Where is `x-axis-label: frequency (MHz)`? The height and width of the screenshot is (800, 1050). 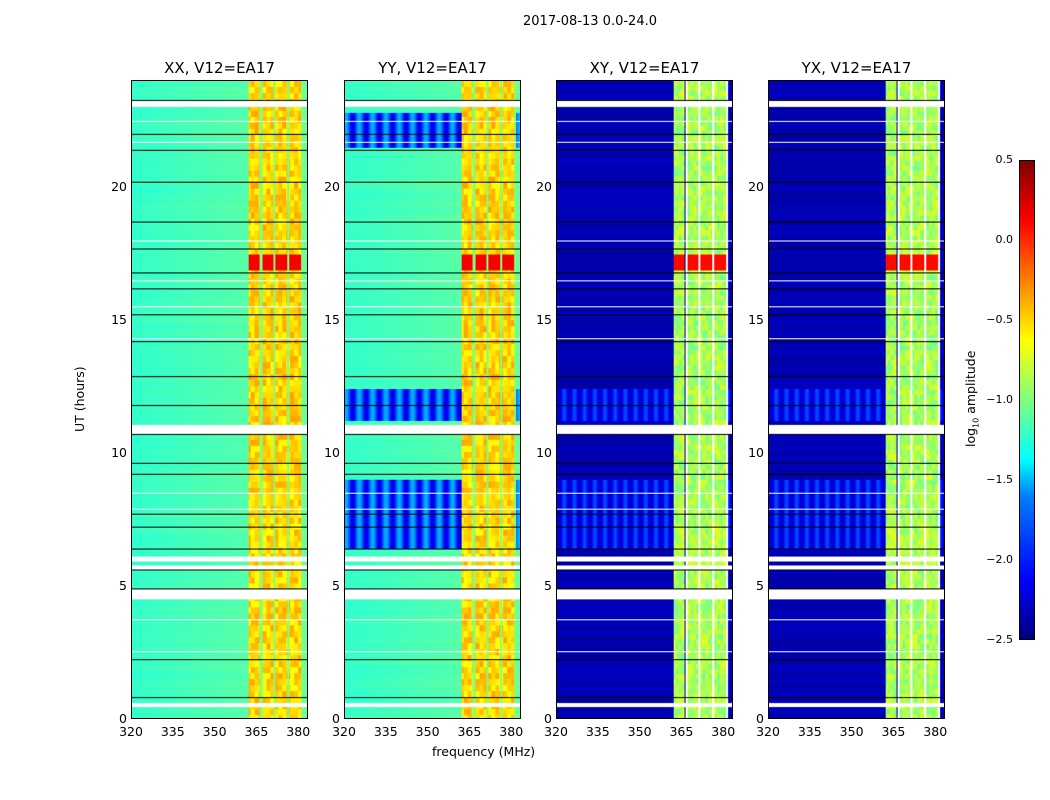
x-axis-label: frequency (MHz) is located at coordinates (484, 751).